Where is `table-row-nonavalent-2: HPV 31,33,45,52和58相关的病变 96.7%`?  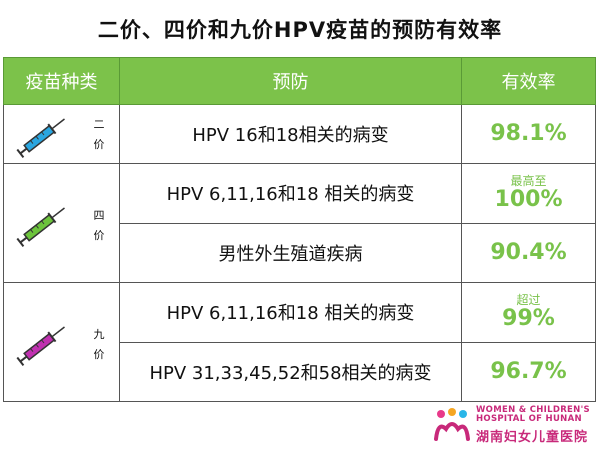
table-row-nonavalent-2: HPV 31,33,45,52和58相关的病变 96.7% is located at coordinates (300, 371).